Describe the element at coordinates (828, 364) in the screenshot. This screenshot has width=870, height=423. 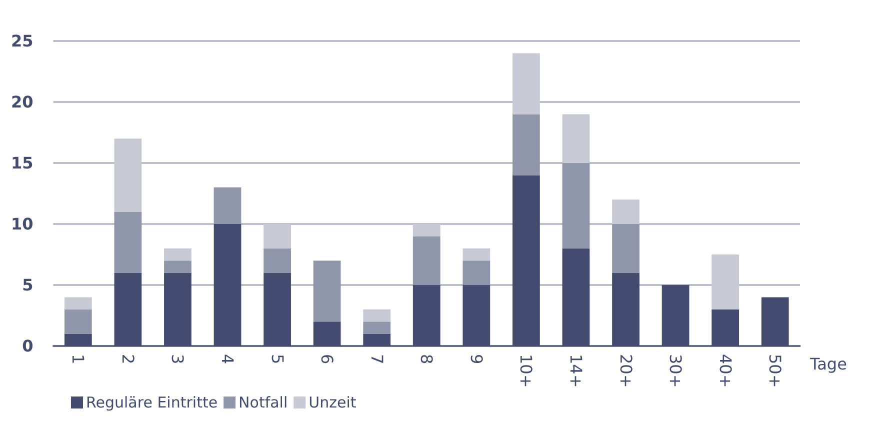
I see `x-axis-title: Tage` at that location.